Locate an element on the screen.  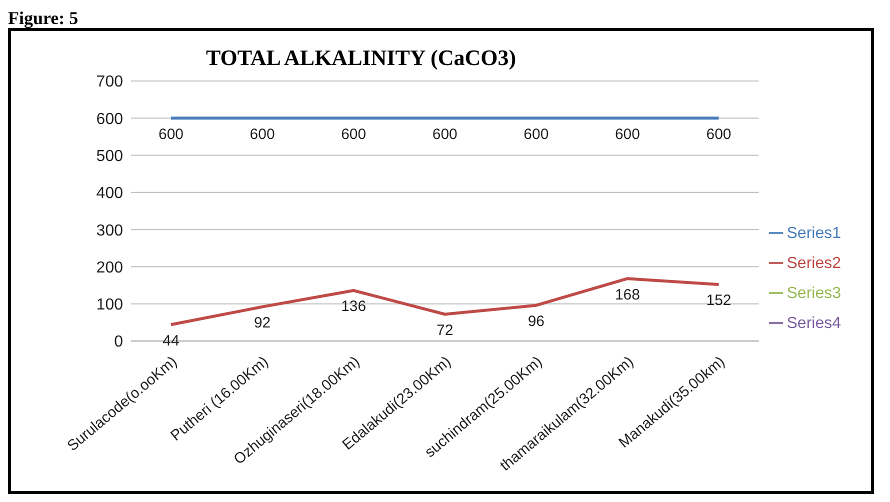
data-label: 136 is located at coordinates (353, 307).